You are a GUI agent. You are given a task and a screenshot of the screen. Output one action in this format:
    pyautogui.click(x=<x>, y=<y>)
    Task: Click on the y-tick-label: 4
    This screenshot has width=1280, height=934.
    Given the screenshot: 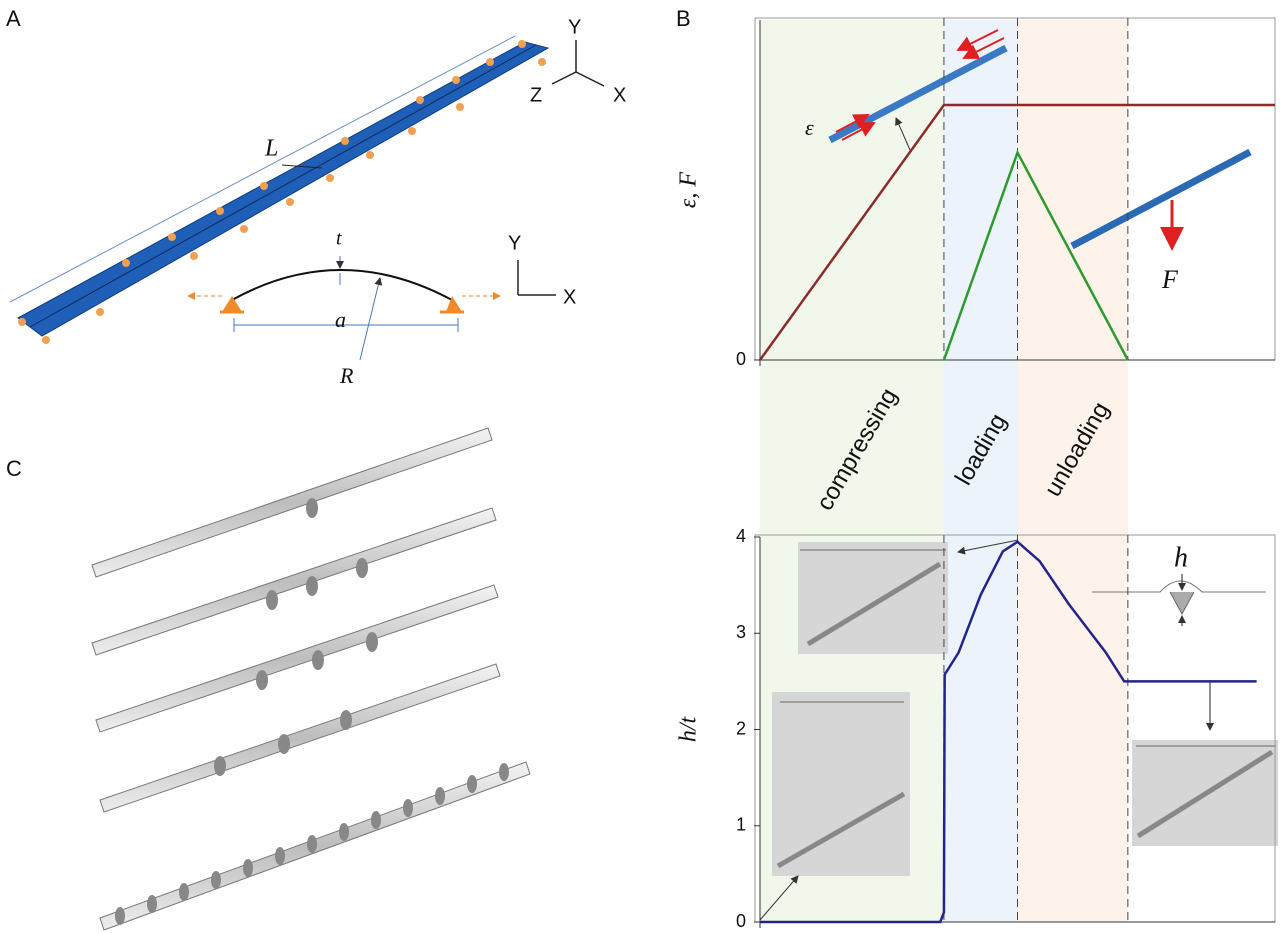 What is the action you would take?
    pyautogui.click(x=741, y=536)
    